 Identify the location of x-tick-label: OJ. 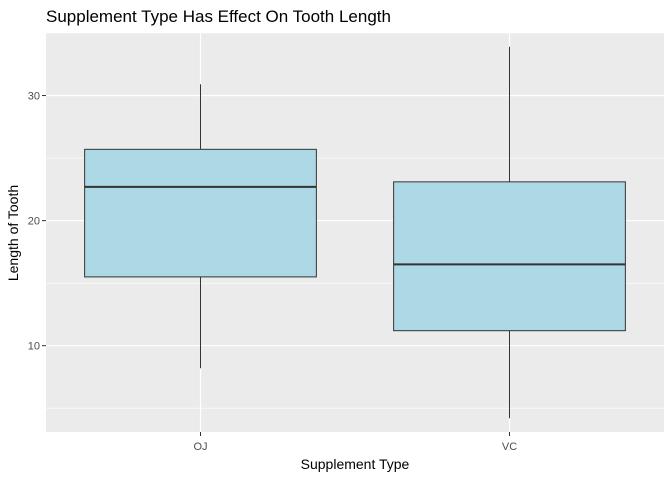
(200, 447).